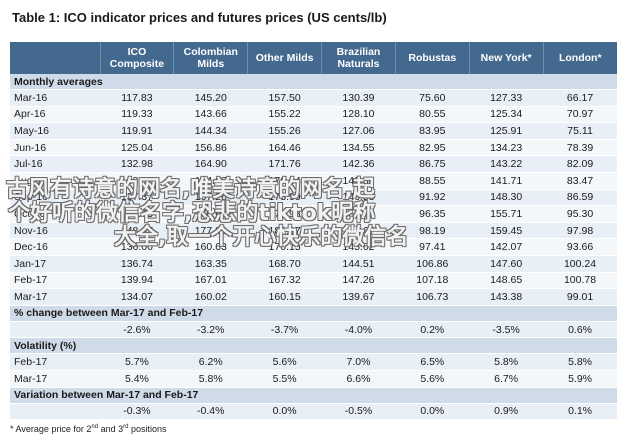  I want to click on table-cell: 6.5%, so click(432, 362).